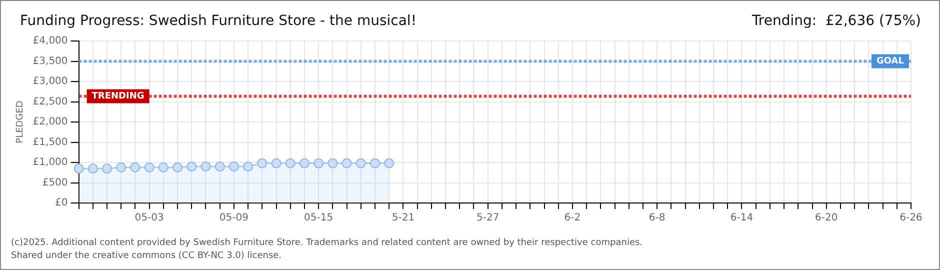 Image resolution: width=940 pixels, height=270 pixels. Describe the element at coordinates (826, 218) in the screenshot. I see `x-tick-label: 6-20` at that location.